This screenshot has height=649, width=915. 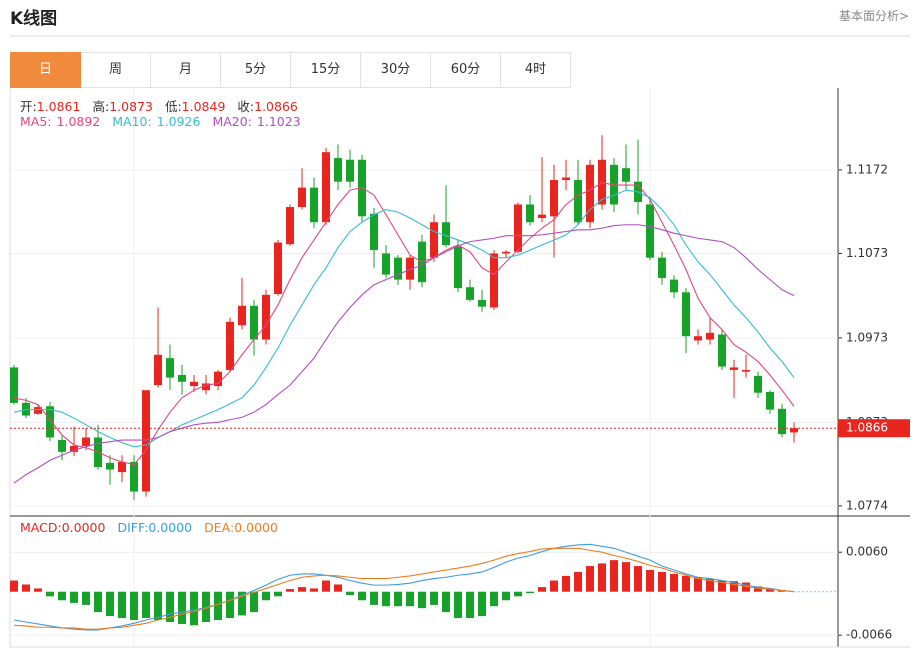 What do you see at coordinates (867, 337) in the screenshot?
I see `y-tick-label: 1.0973` at bounding box center [867, 337].